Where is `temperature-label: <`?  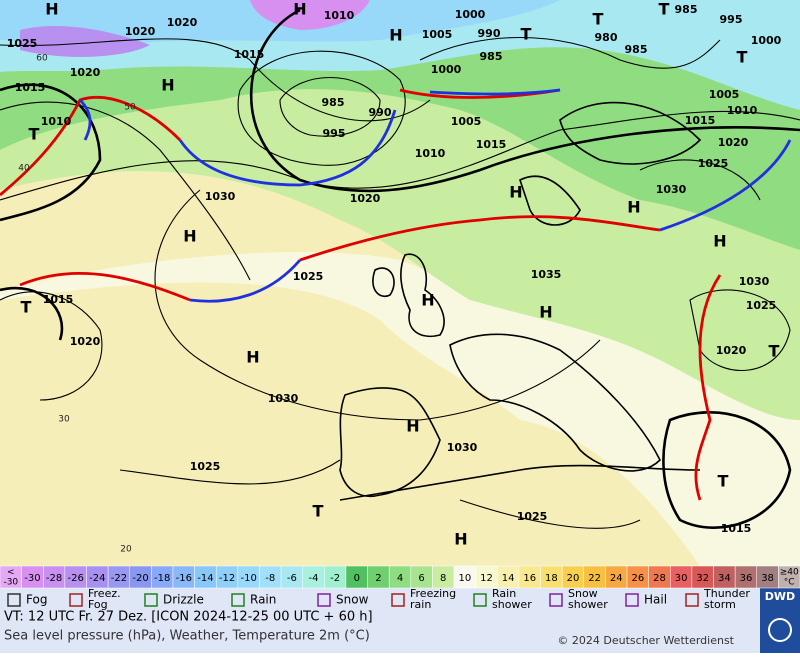
temperature-label: < is located at coordinates (11, 573).